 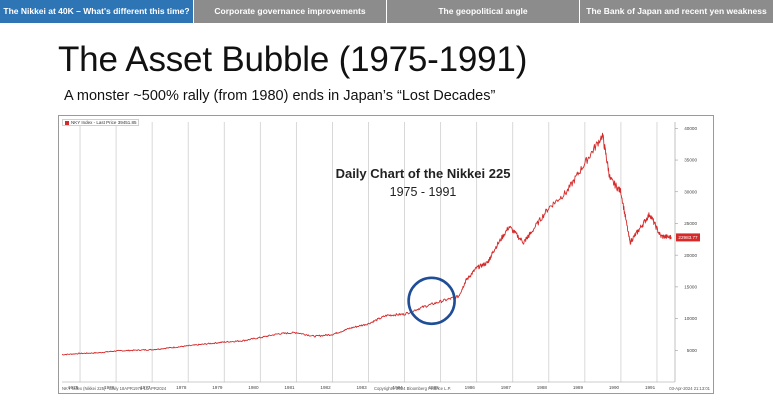 I want to click on x-tick-label: 1975, so click(x=73, y=387).